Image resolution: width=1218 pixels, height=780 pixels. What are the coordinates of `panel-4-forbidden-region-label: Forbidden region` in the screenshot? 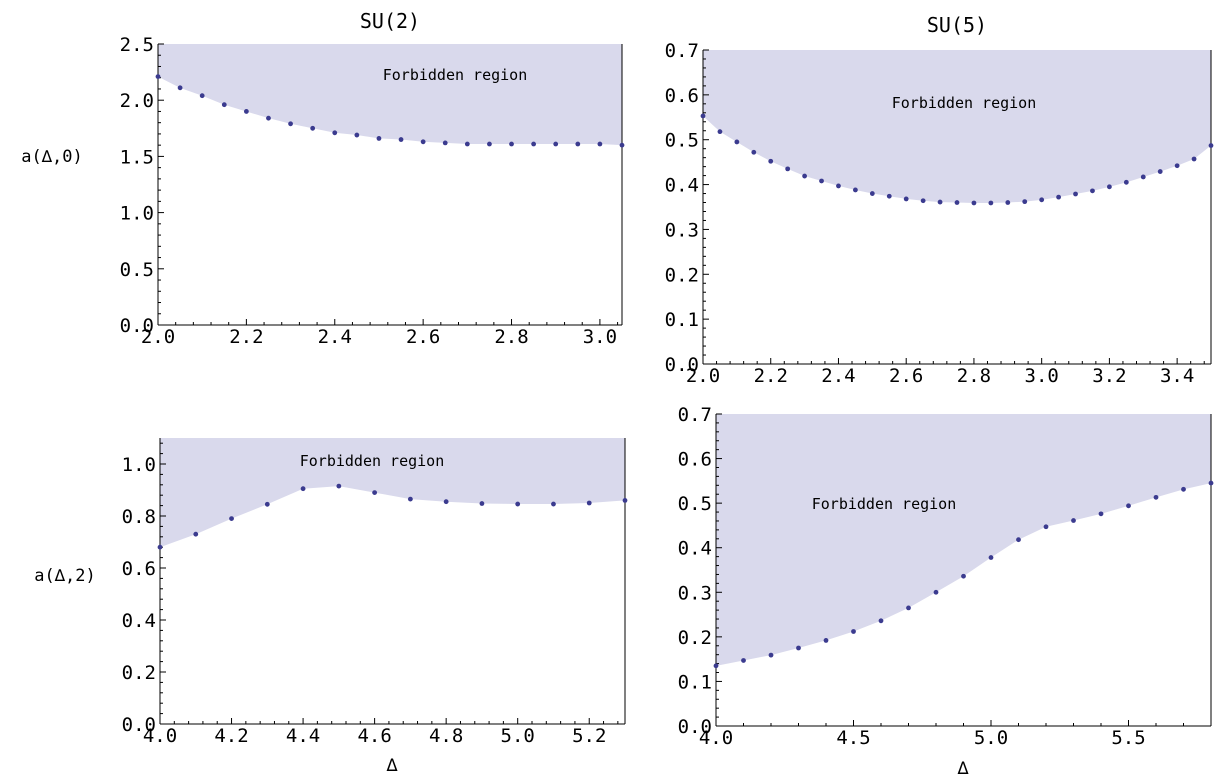 It's located at (884, 504).